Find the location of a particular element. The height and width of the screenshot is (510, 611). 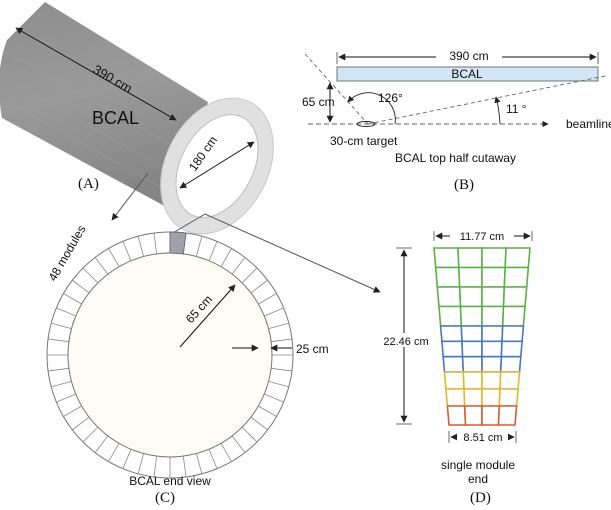

connector-lines is located at coordinates (246, 232).